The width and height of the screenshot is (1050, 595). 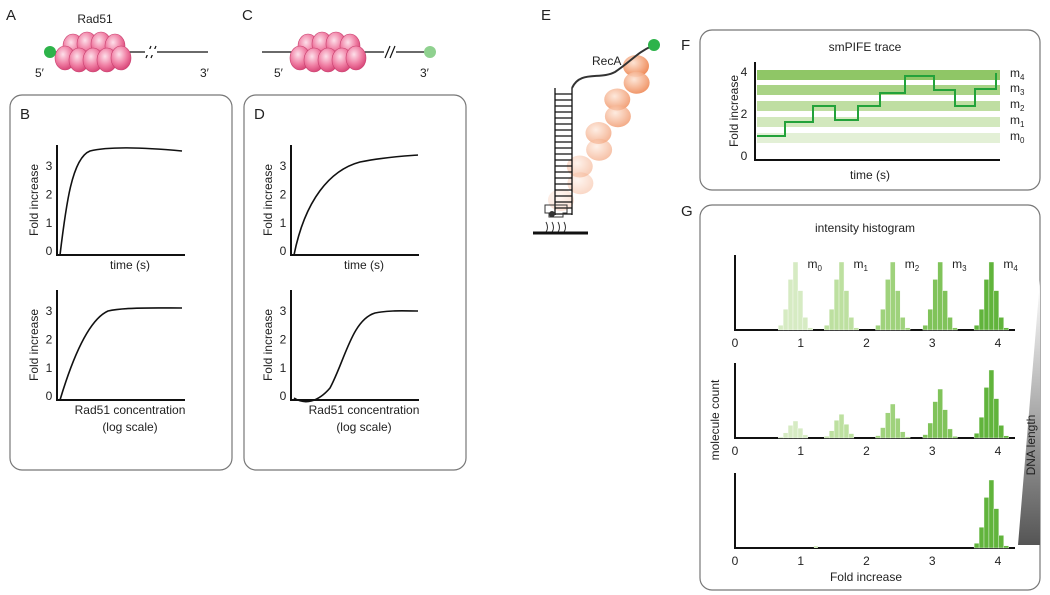 What do you see at coordinates (205, 73) in the screenshot?
I see `end-label: 3′` at bounding box center [205, 73].